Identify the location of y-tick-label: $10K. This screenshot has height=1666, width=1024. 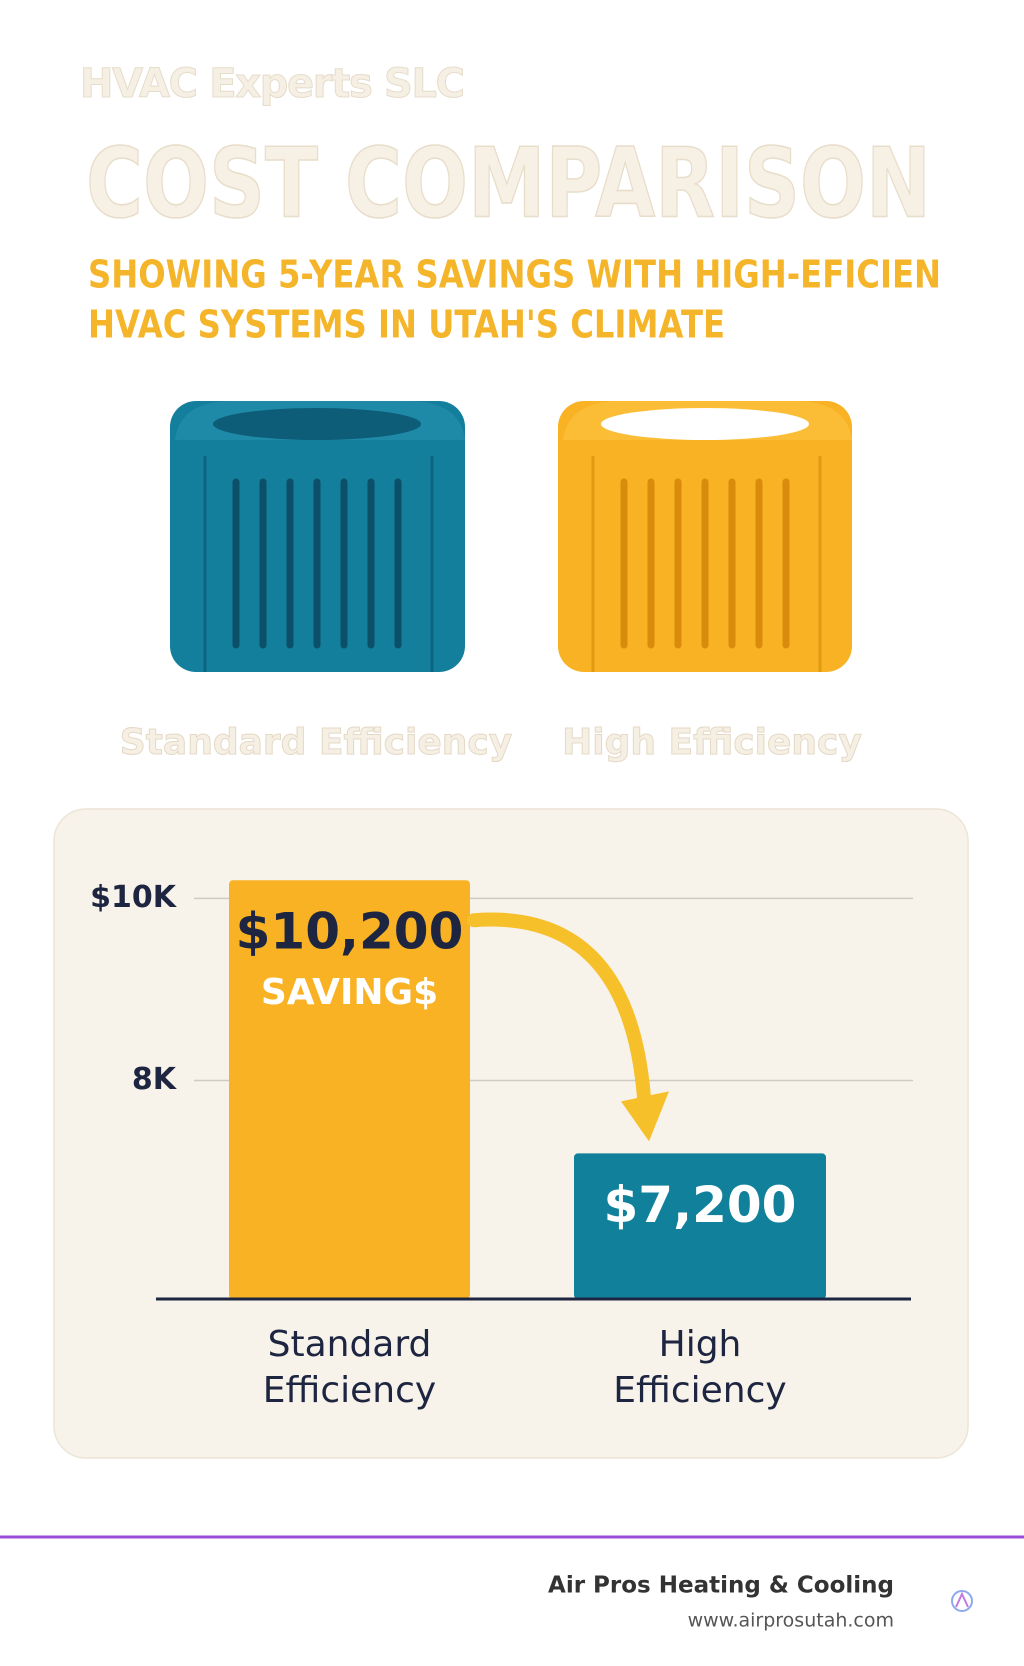
(134, 897).